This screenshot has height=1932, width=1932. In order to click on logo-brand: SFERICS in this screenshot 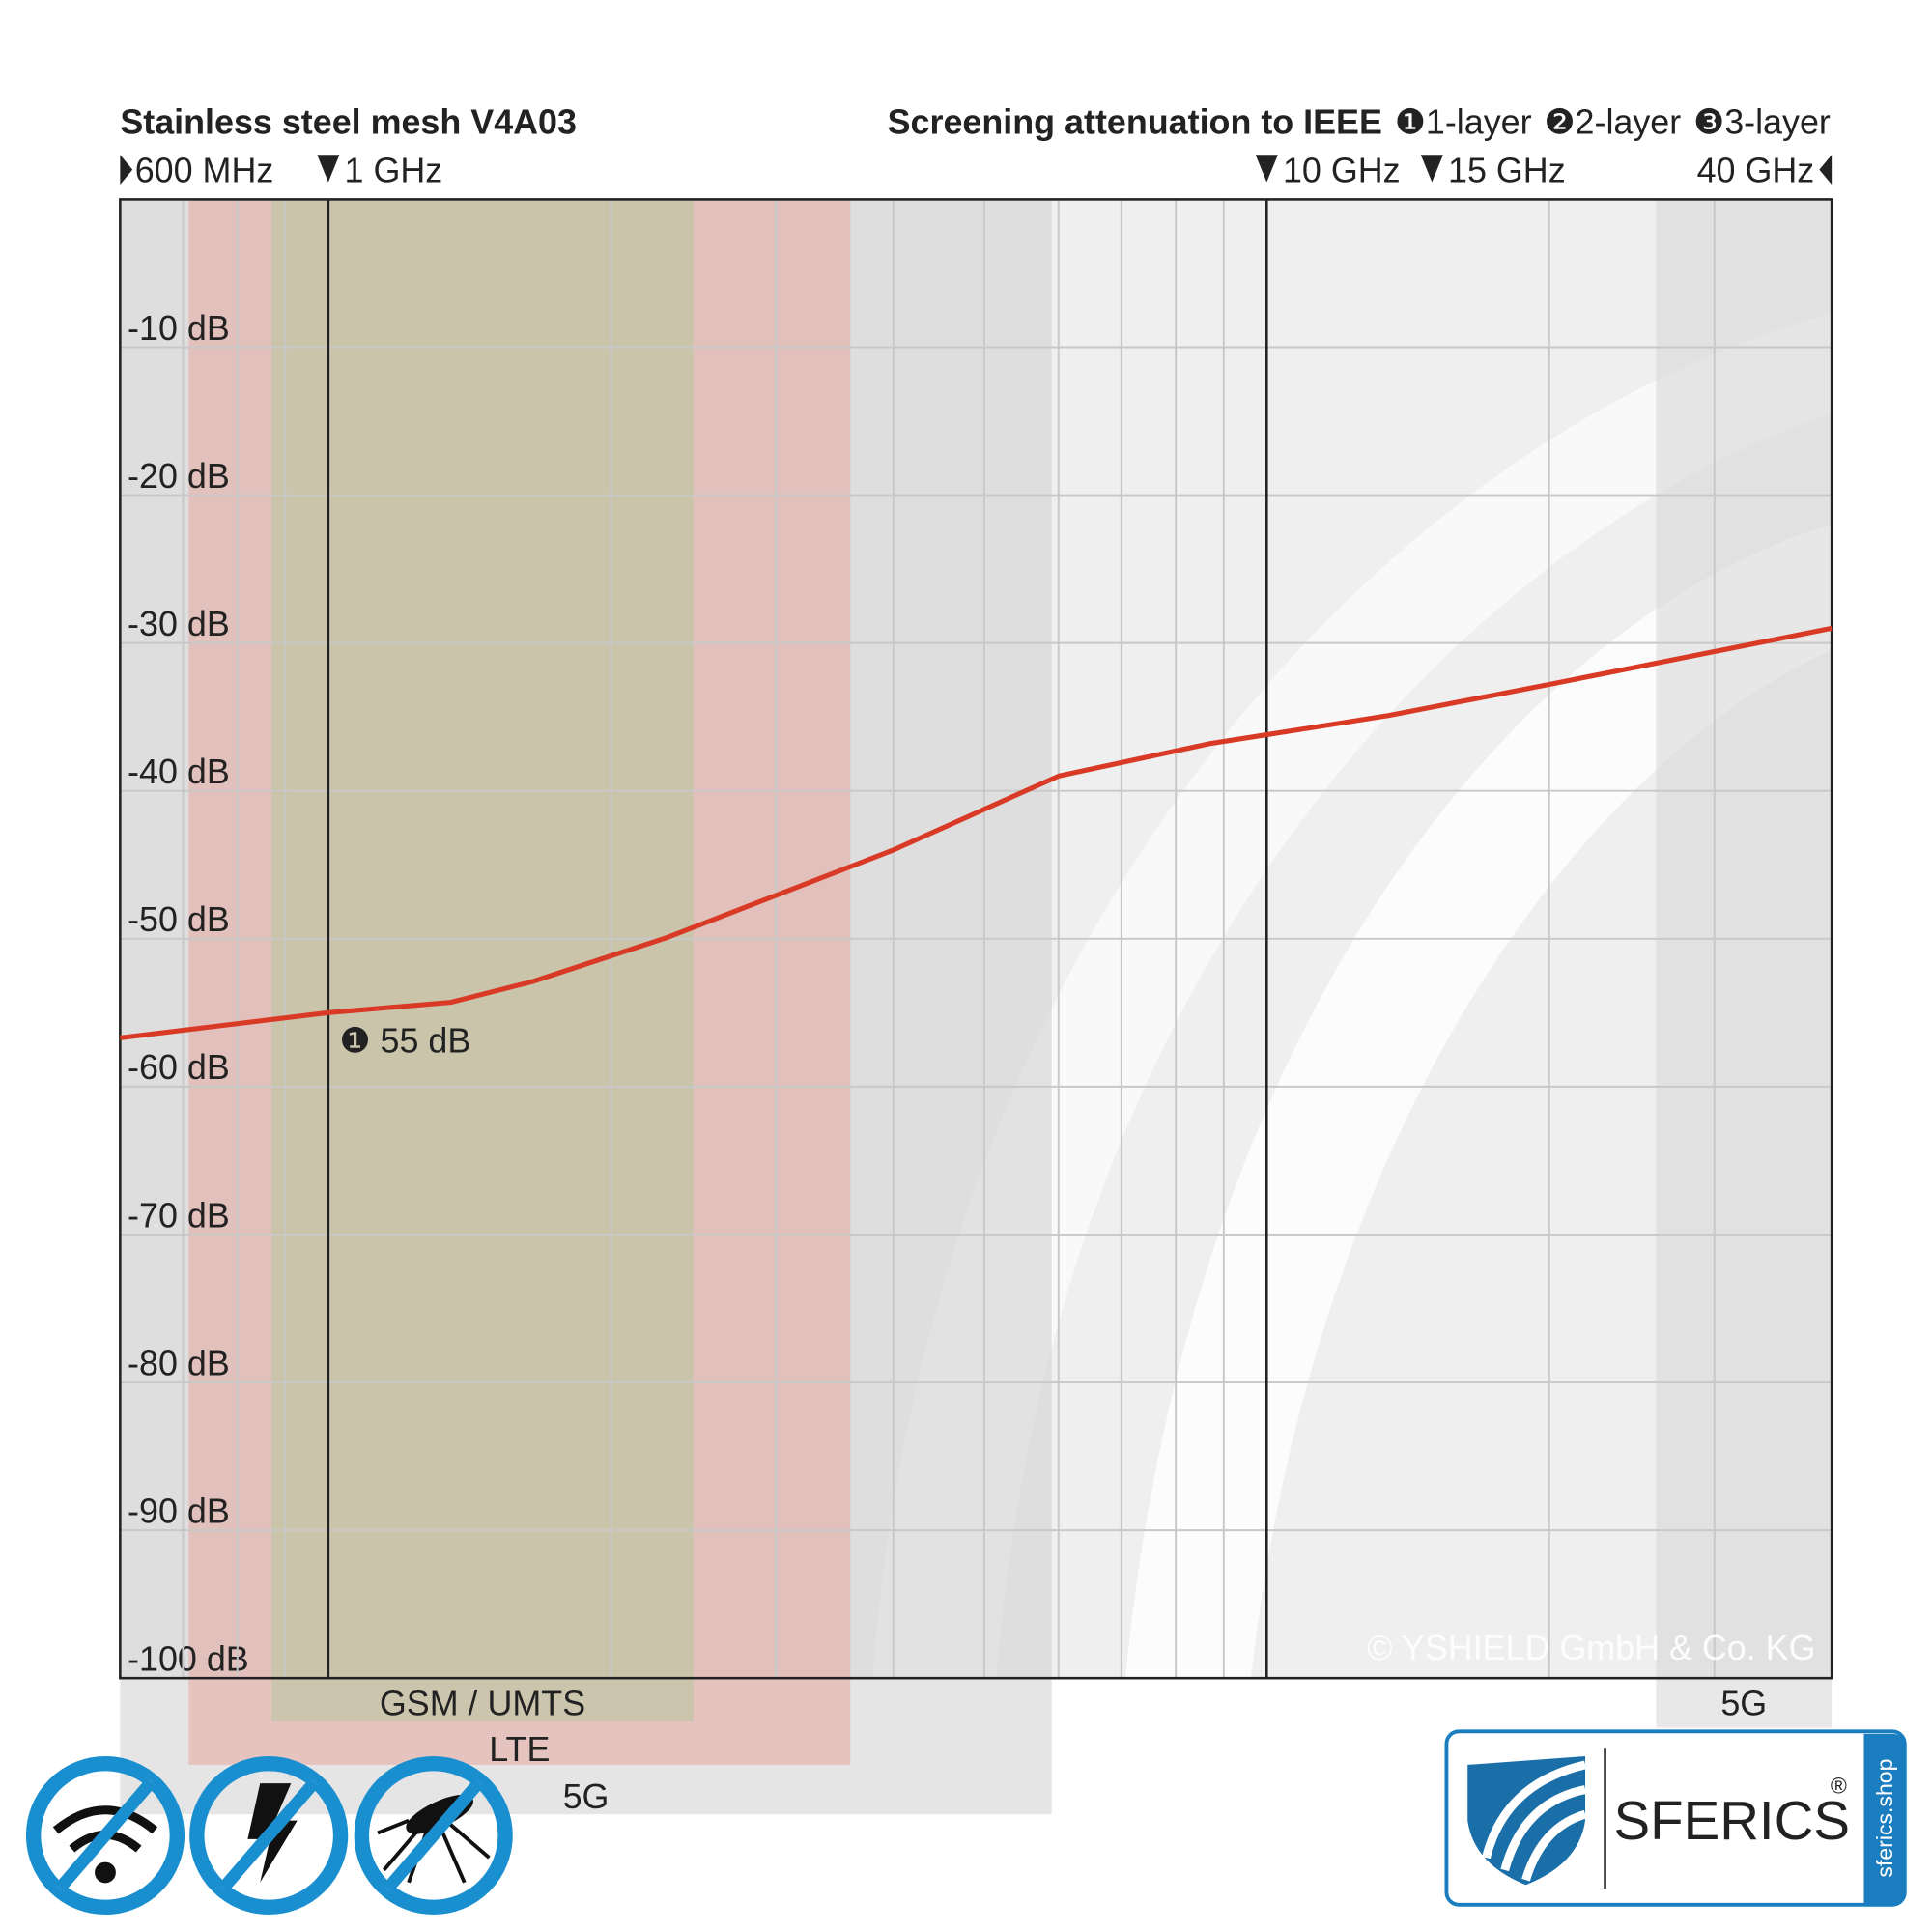, I will do `click(1732, 1820)`.